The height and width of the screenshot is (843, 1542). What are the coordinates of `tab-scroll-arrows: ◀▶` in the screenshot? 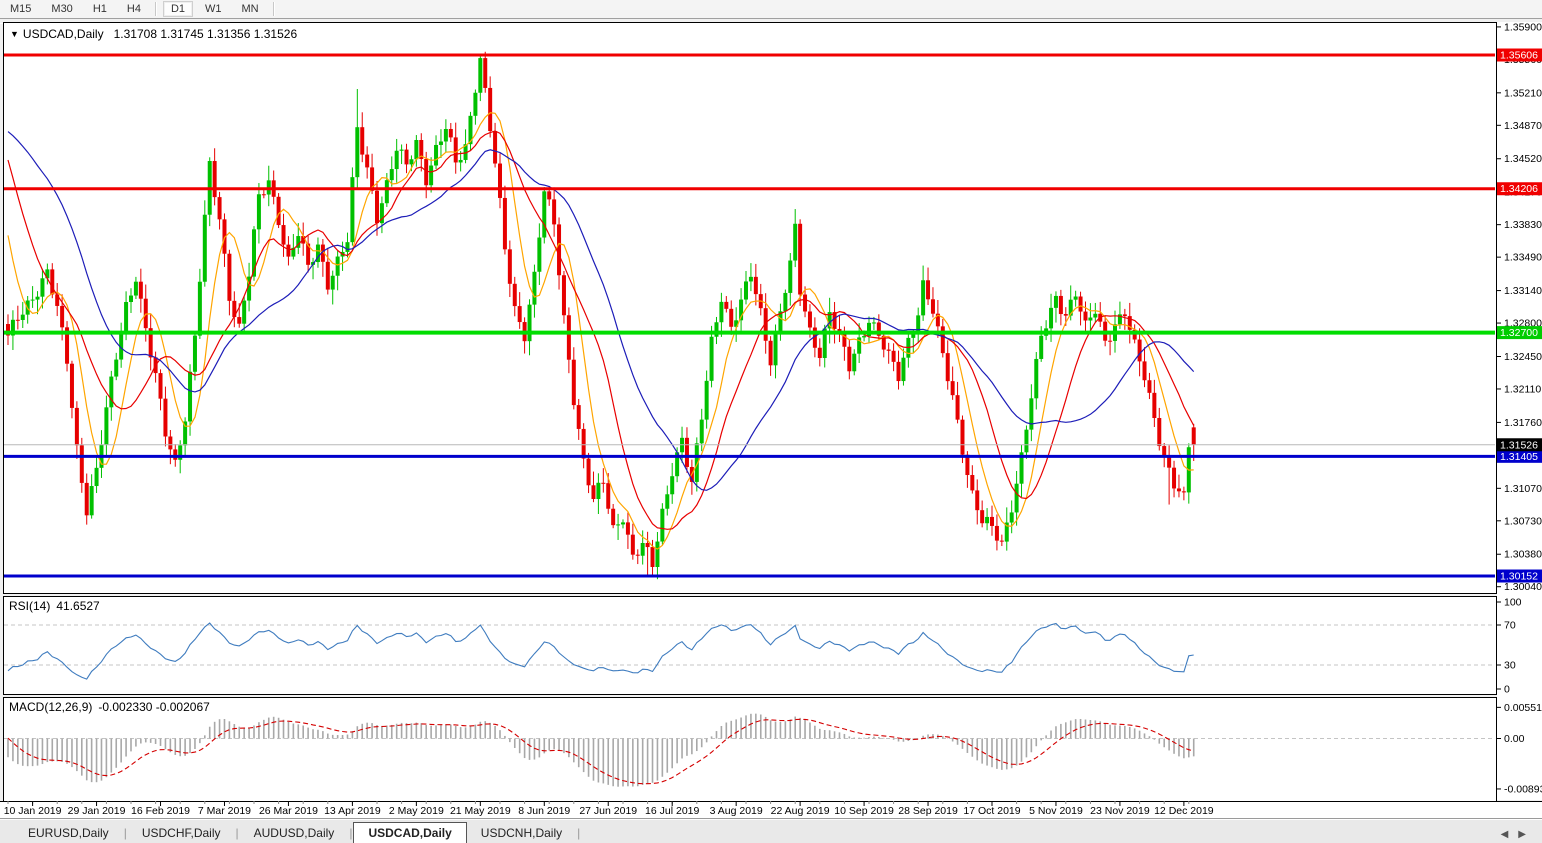 It's located at (1518, 834).